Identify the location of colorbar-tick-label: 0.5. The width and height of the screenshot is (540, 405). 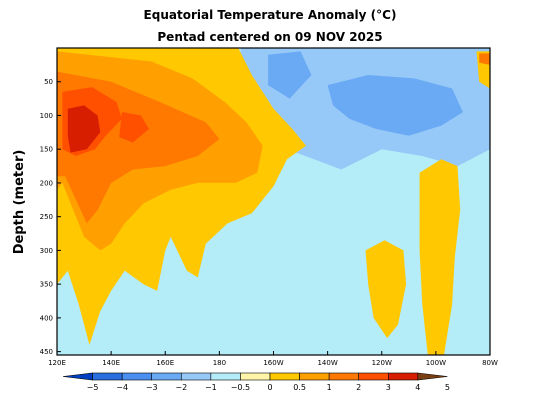
(299, 387).